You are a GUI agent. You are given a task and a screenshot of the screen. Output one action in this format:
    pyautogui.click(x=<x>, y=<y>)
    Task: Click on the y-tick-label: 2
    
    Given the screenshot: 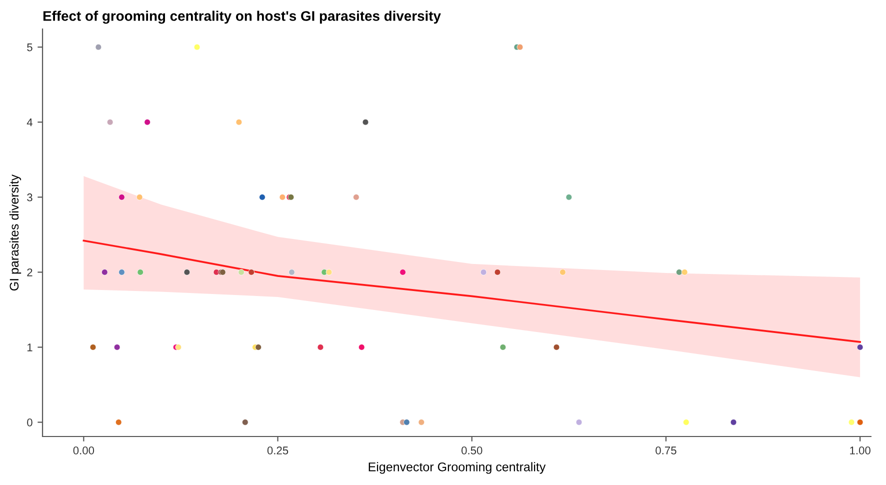 What is the action you would take?
    pyautogui.click(x=29, y=272)
    